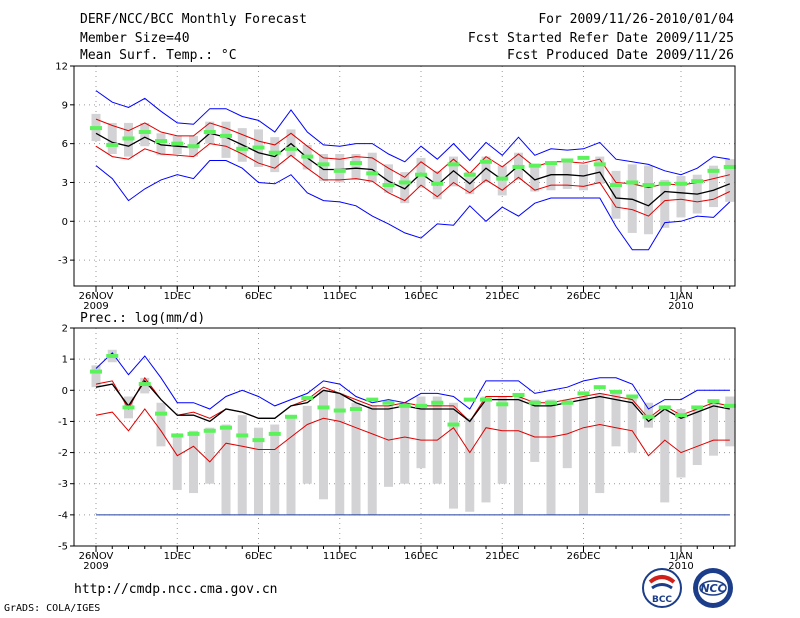  What do you see at coordinates (158, 55) in the screenshot?
I see `temperature-panel-title: Mean Surf. Temp.: °C` at bounding box center [158, 55].